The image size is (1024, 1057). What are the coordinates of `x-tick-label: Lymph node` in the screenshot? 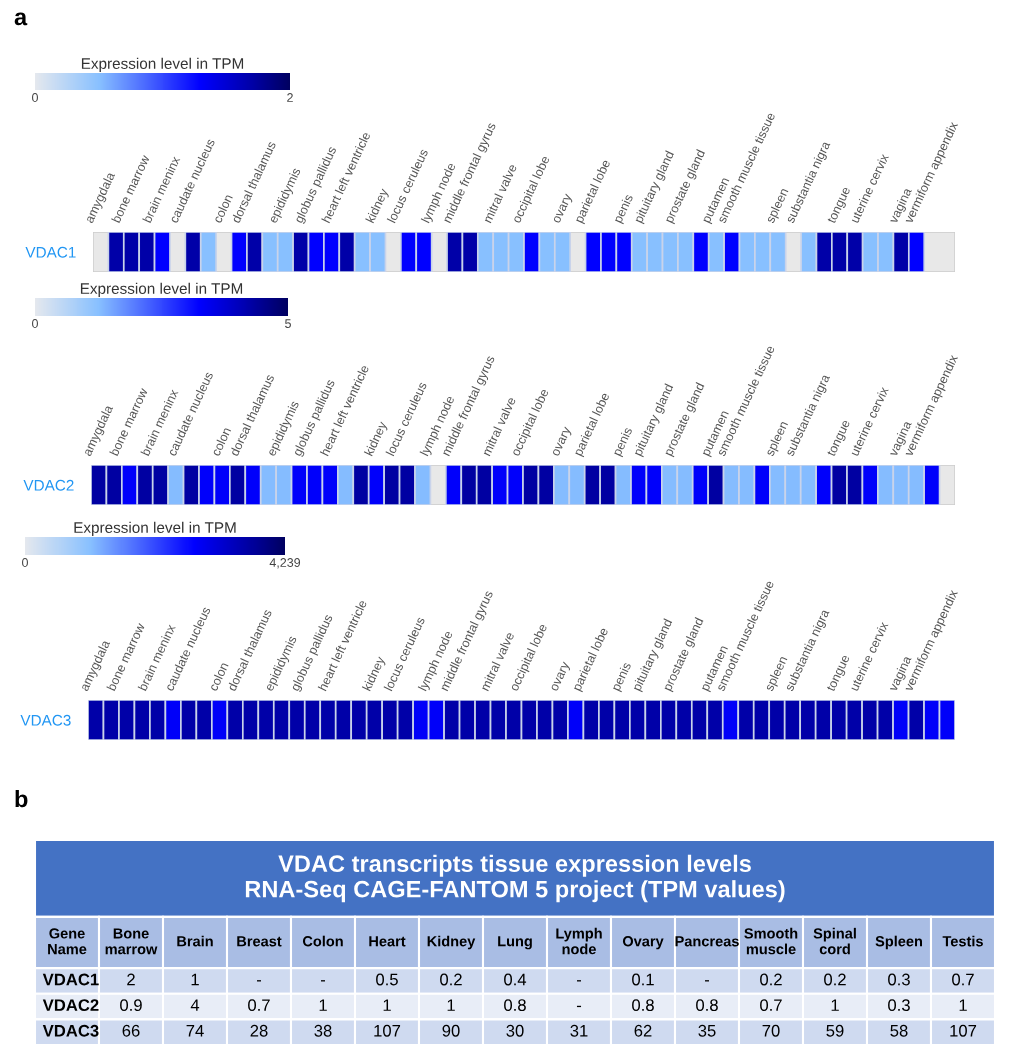 It's located at (579, 941).